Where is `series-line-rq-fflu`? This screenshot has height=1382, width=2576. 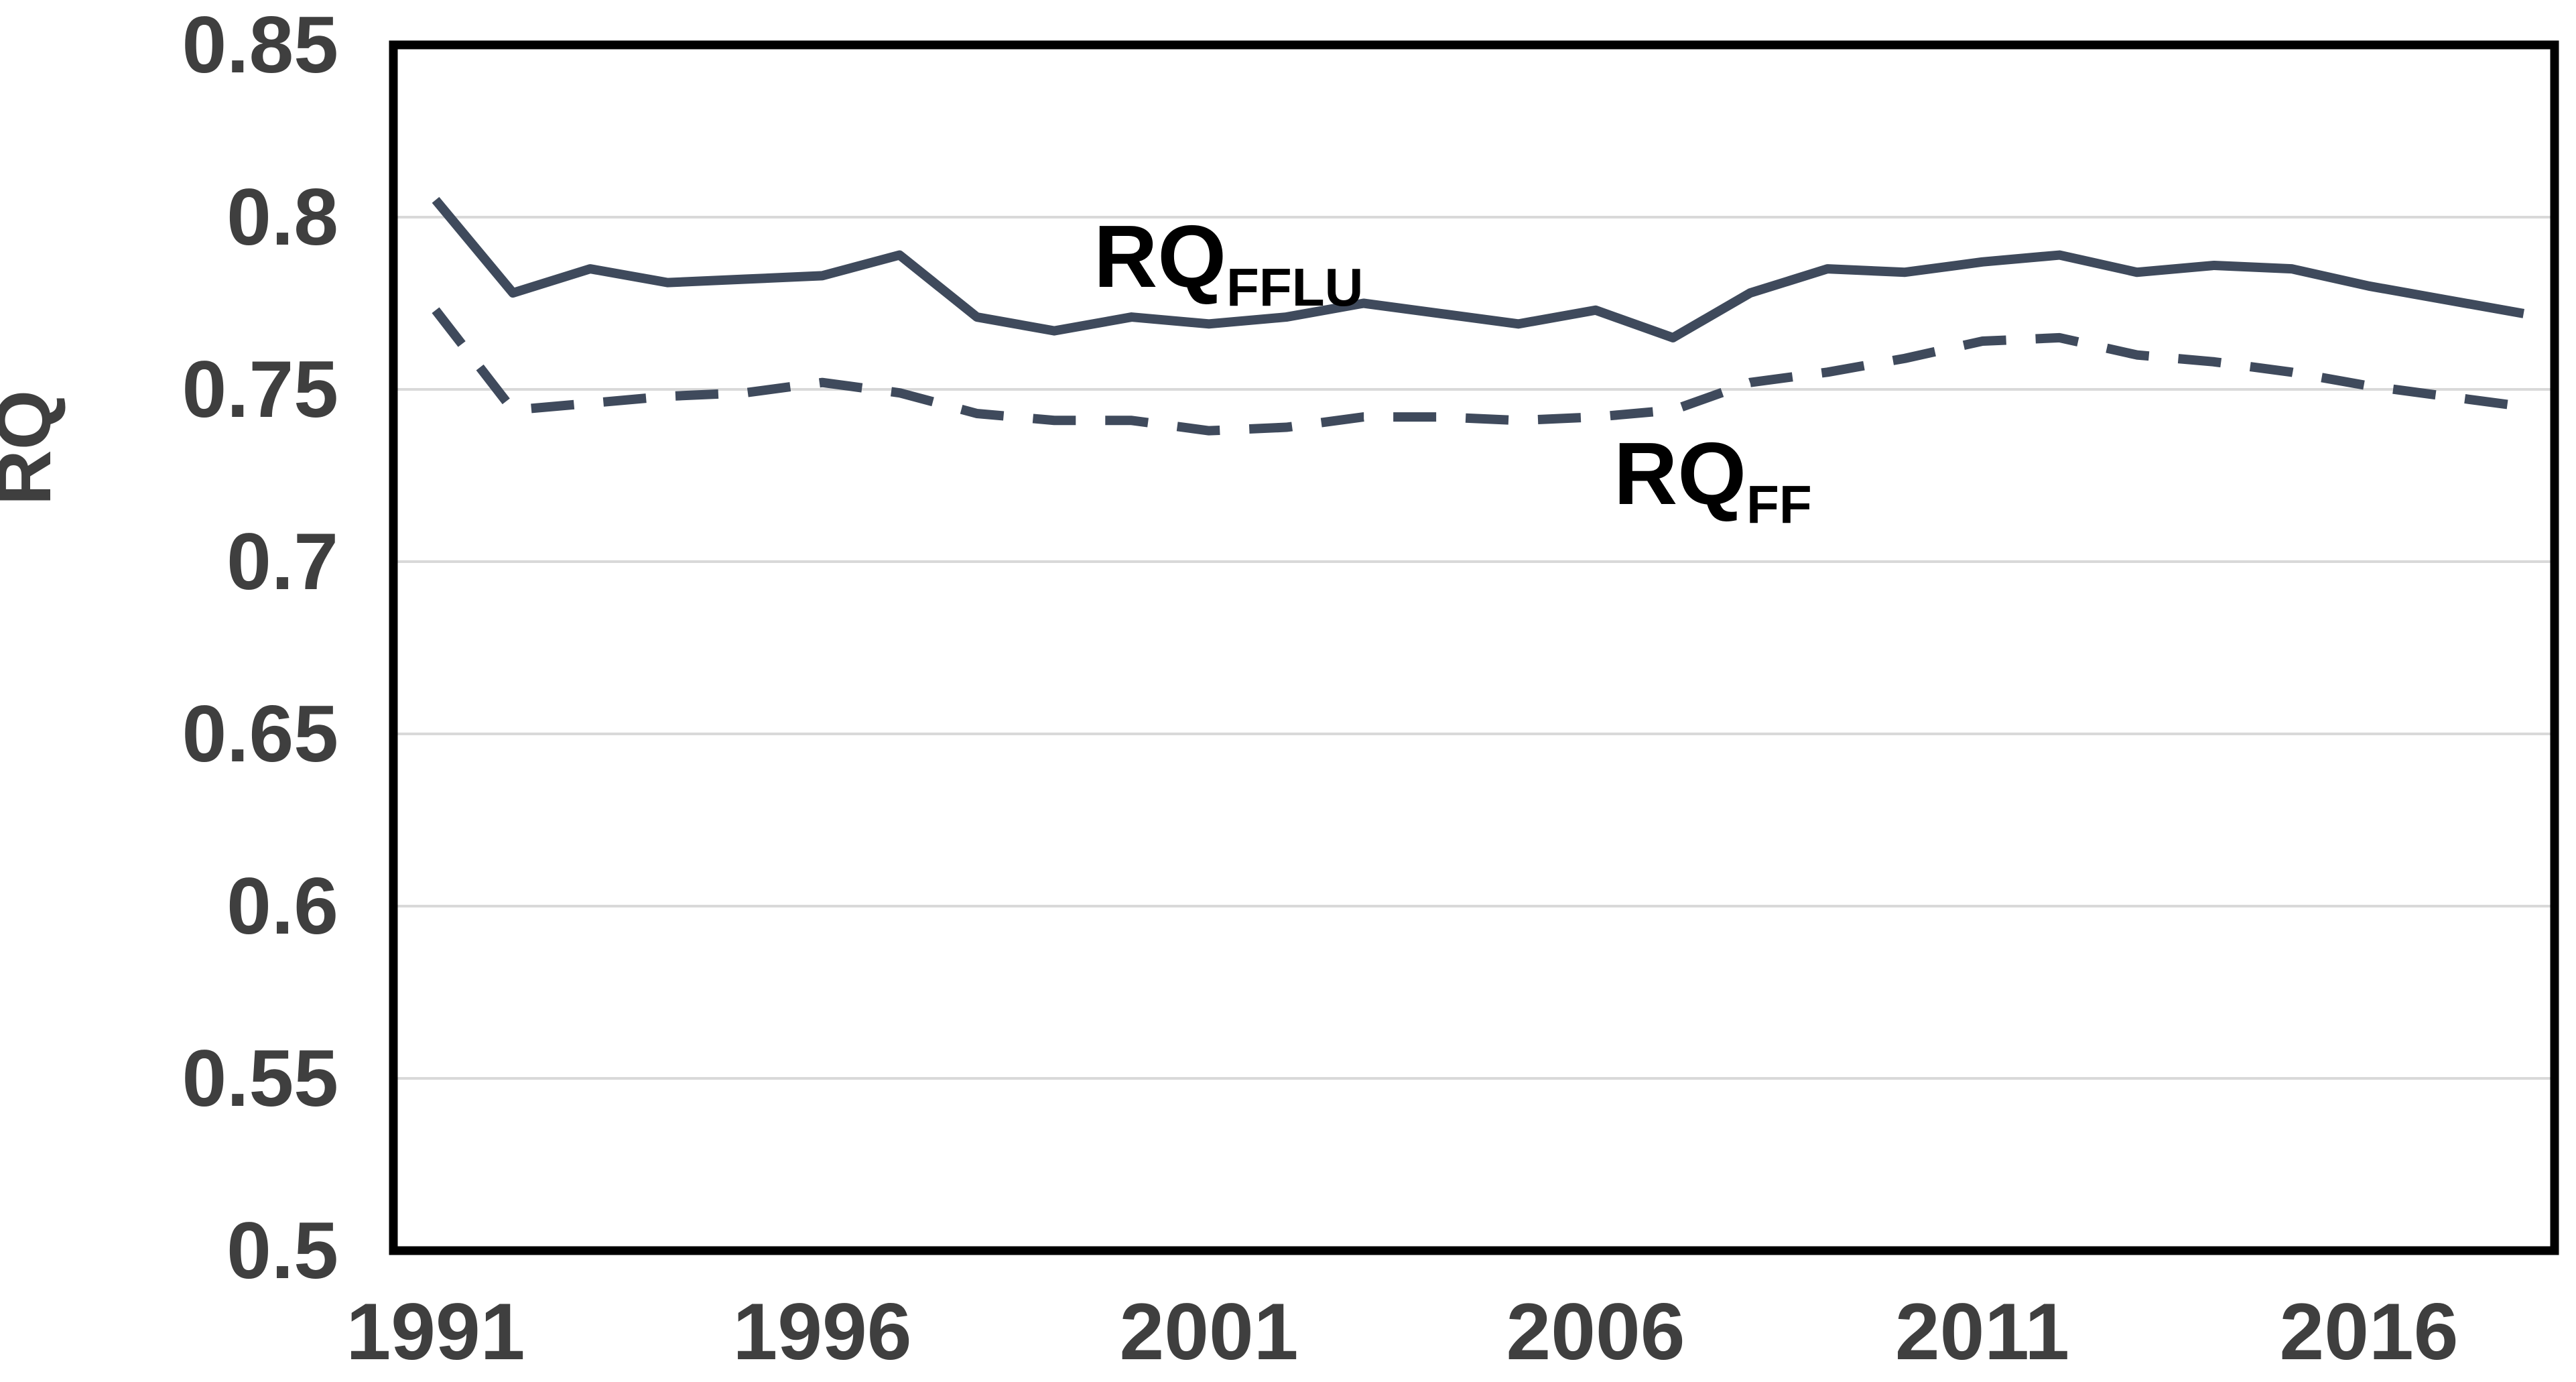
series-line-rq-fflu is located at coordinates (1478, 269).